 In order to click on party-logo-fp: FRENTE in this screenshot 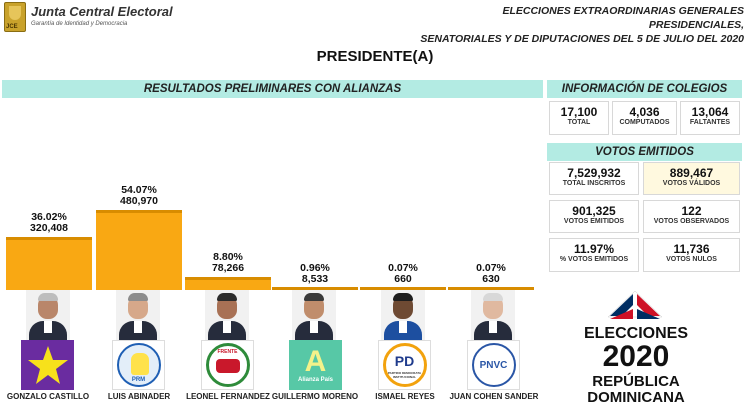, I will do `click(227, 365)`.